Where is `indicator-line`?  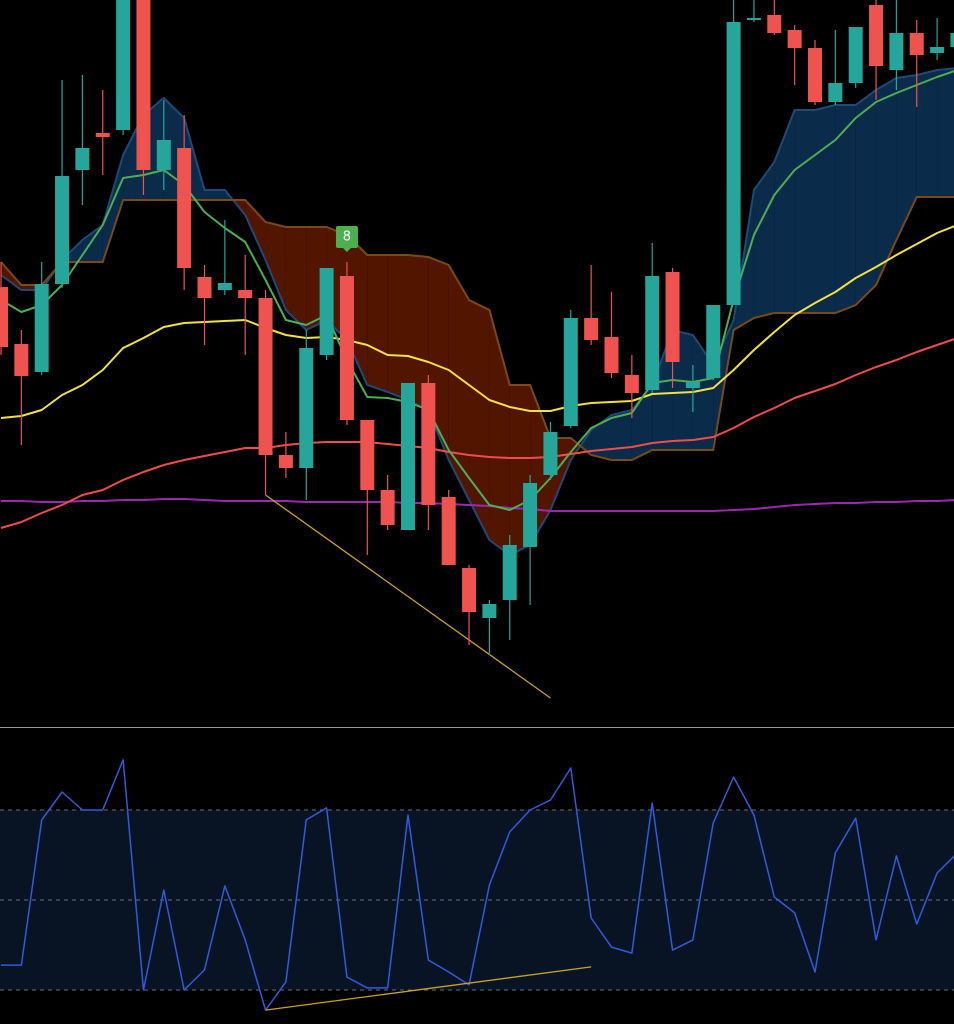 indicator-line is located at coordinates (477, 505).